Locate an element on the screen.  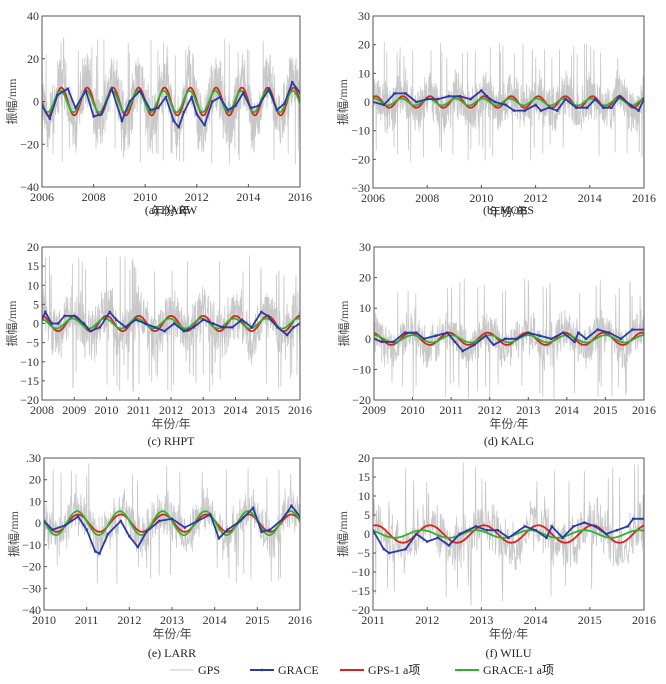
y-tick-label: 15 is located at coordinates (364, 477).